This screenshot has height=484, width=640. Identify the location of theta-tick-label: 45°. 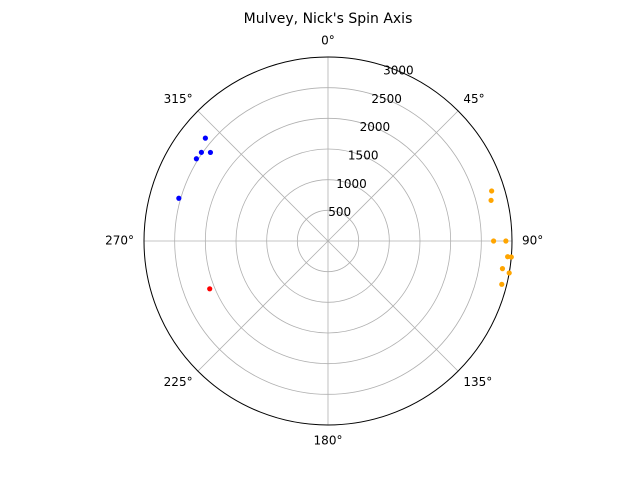
(473, 99).